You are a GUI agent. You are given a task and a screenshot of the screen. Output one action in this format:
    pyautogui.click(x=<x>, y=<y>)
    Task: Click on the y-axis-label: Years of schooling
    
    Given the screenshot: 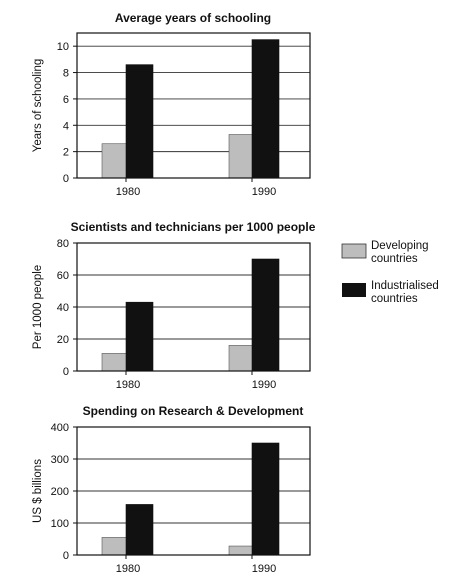 What is the action you would take?
    pyautogui.click(x=38, y=106)
    